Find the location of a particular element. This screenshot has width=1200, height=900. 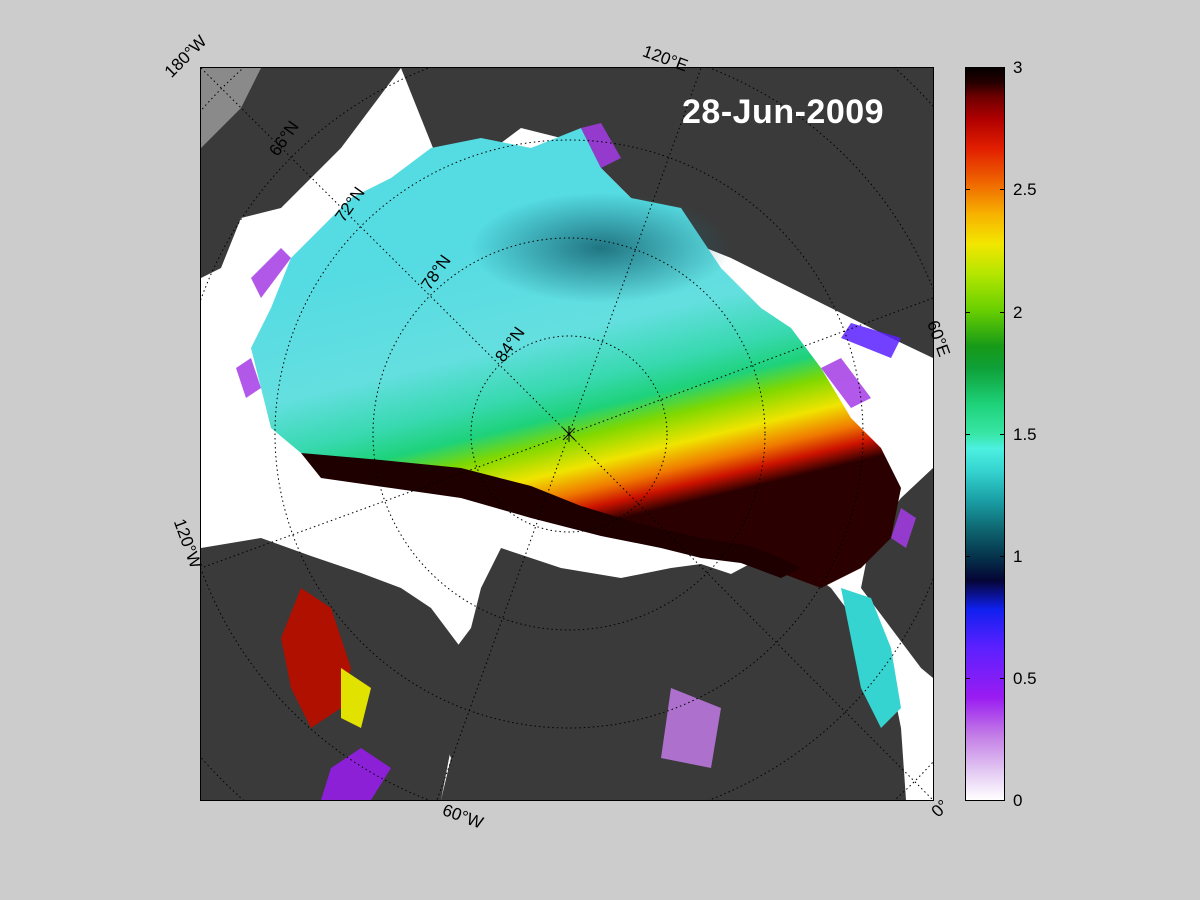

colorbar-label-2-5: 2.5 is located at coordinates (1025, 189).